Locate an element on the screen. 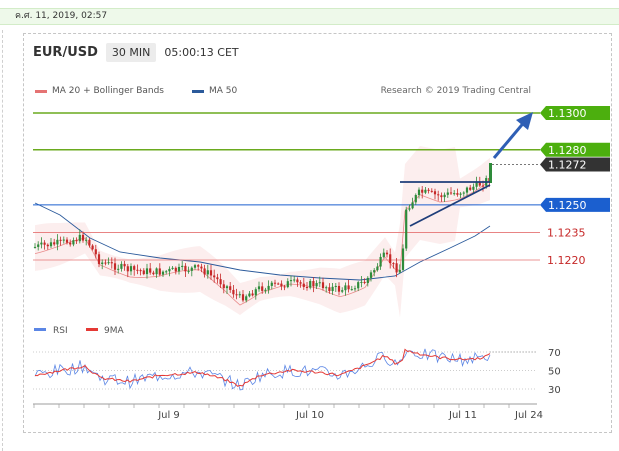 This screenshot has height=451, width=619. date-bar: ค.ศ. 11, 2019, 02:57 is located at coordinates (309, 16).